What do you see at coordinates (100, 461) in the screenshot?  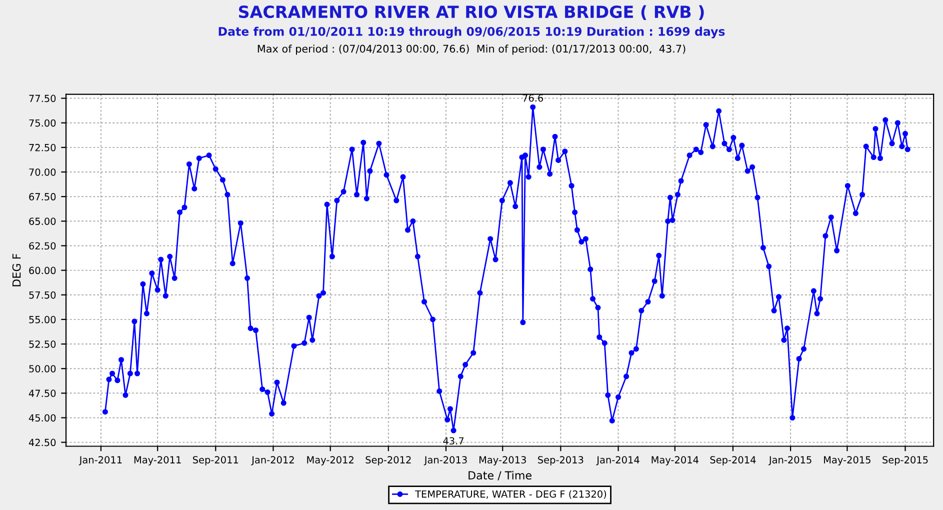 I see `x-tick-label: Jan-2011` at bounding box center [100, 461].